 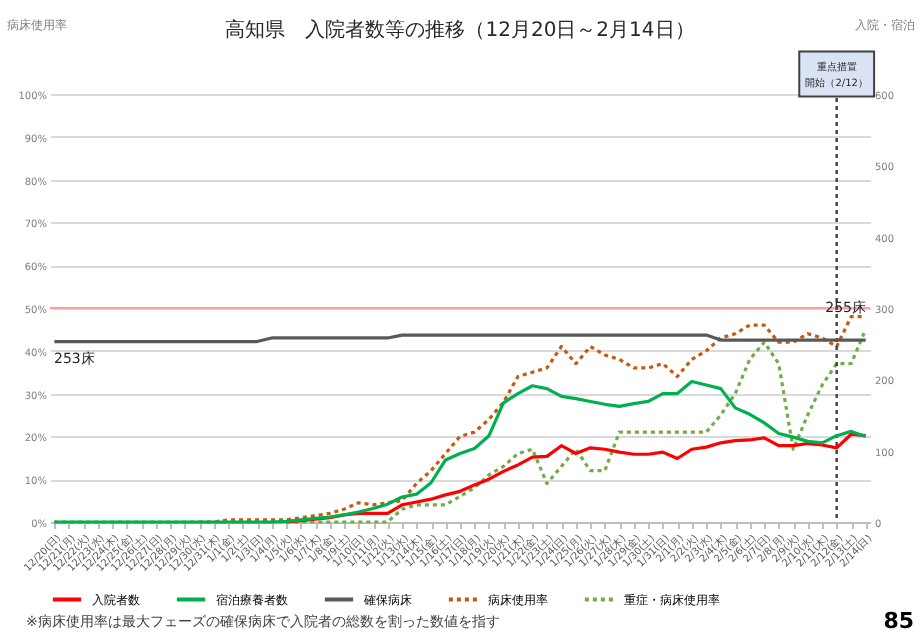 What do you see at coordinates (460, 30) in the screenshot?
I see `chart-title: 高知県 入院者数等の推移（12月20日～2月14日）` at bounding box center [460, 30].